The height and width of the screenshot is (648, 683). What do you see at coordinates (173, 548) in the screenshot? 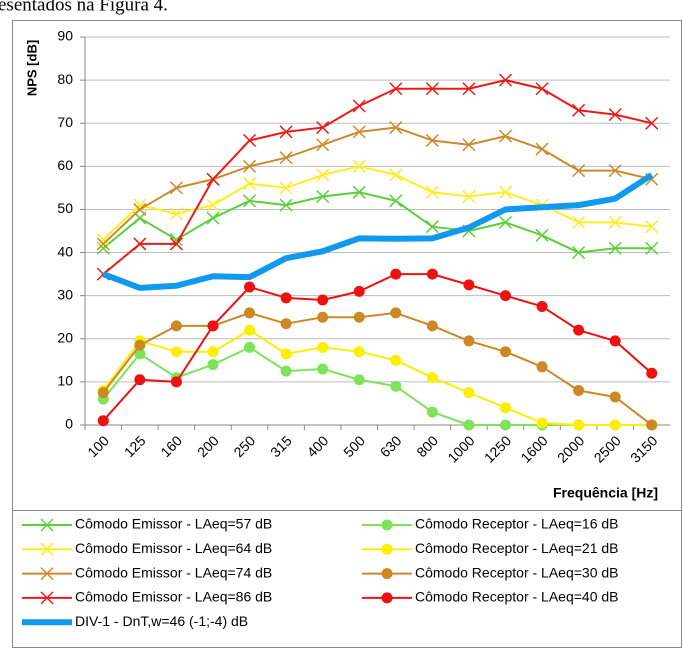
I see `legend-label: Cômodo Emissor - LAeq=64 dB` at bounding box center [173, 548].